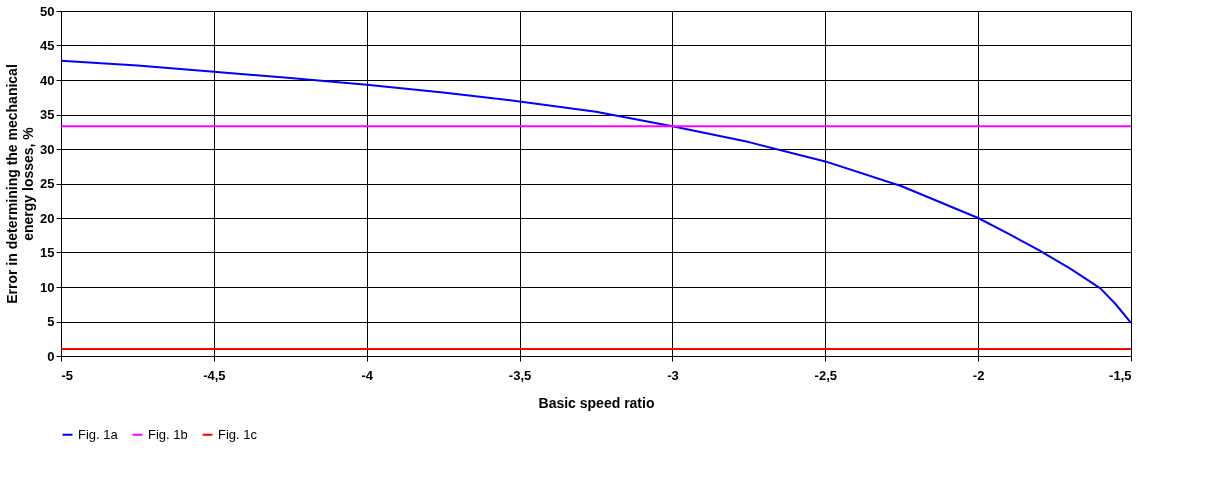 The width and height of the screenshot is (1227, 490). I want to click on x-tick-label: -4,5, so click(214, 375).